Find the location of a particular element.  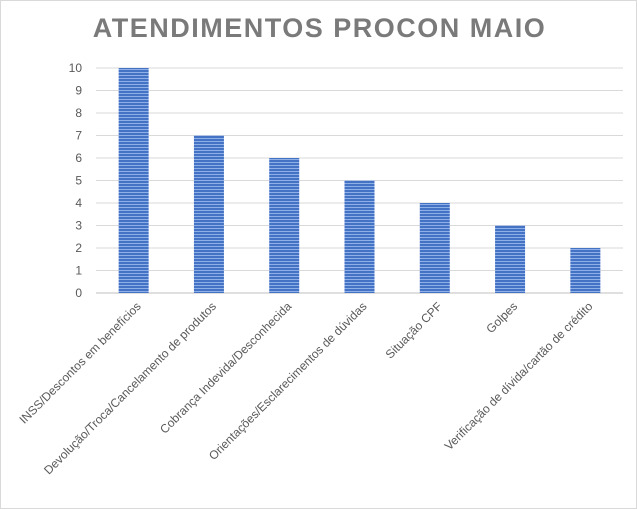

category-label: Situação CPF is located at coordinates (414, 330).